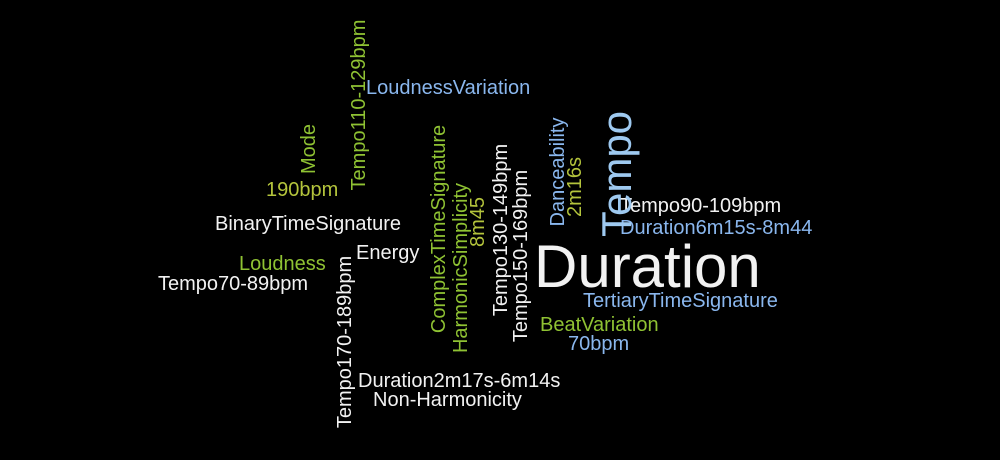 The height and width of the screenshot is (460, 1000). I want to click on word-tempo: Tempo, so click(616, 174).